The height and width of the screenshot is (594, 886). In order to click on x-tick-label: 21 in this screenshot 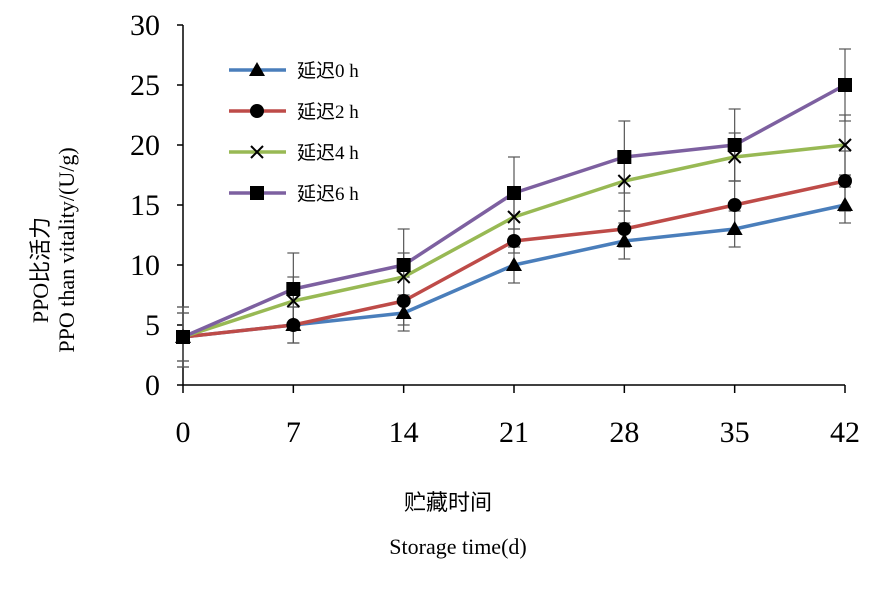, I will do `click(514, 432)`.